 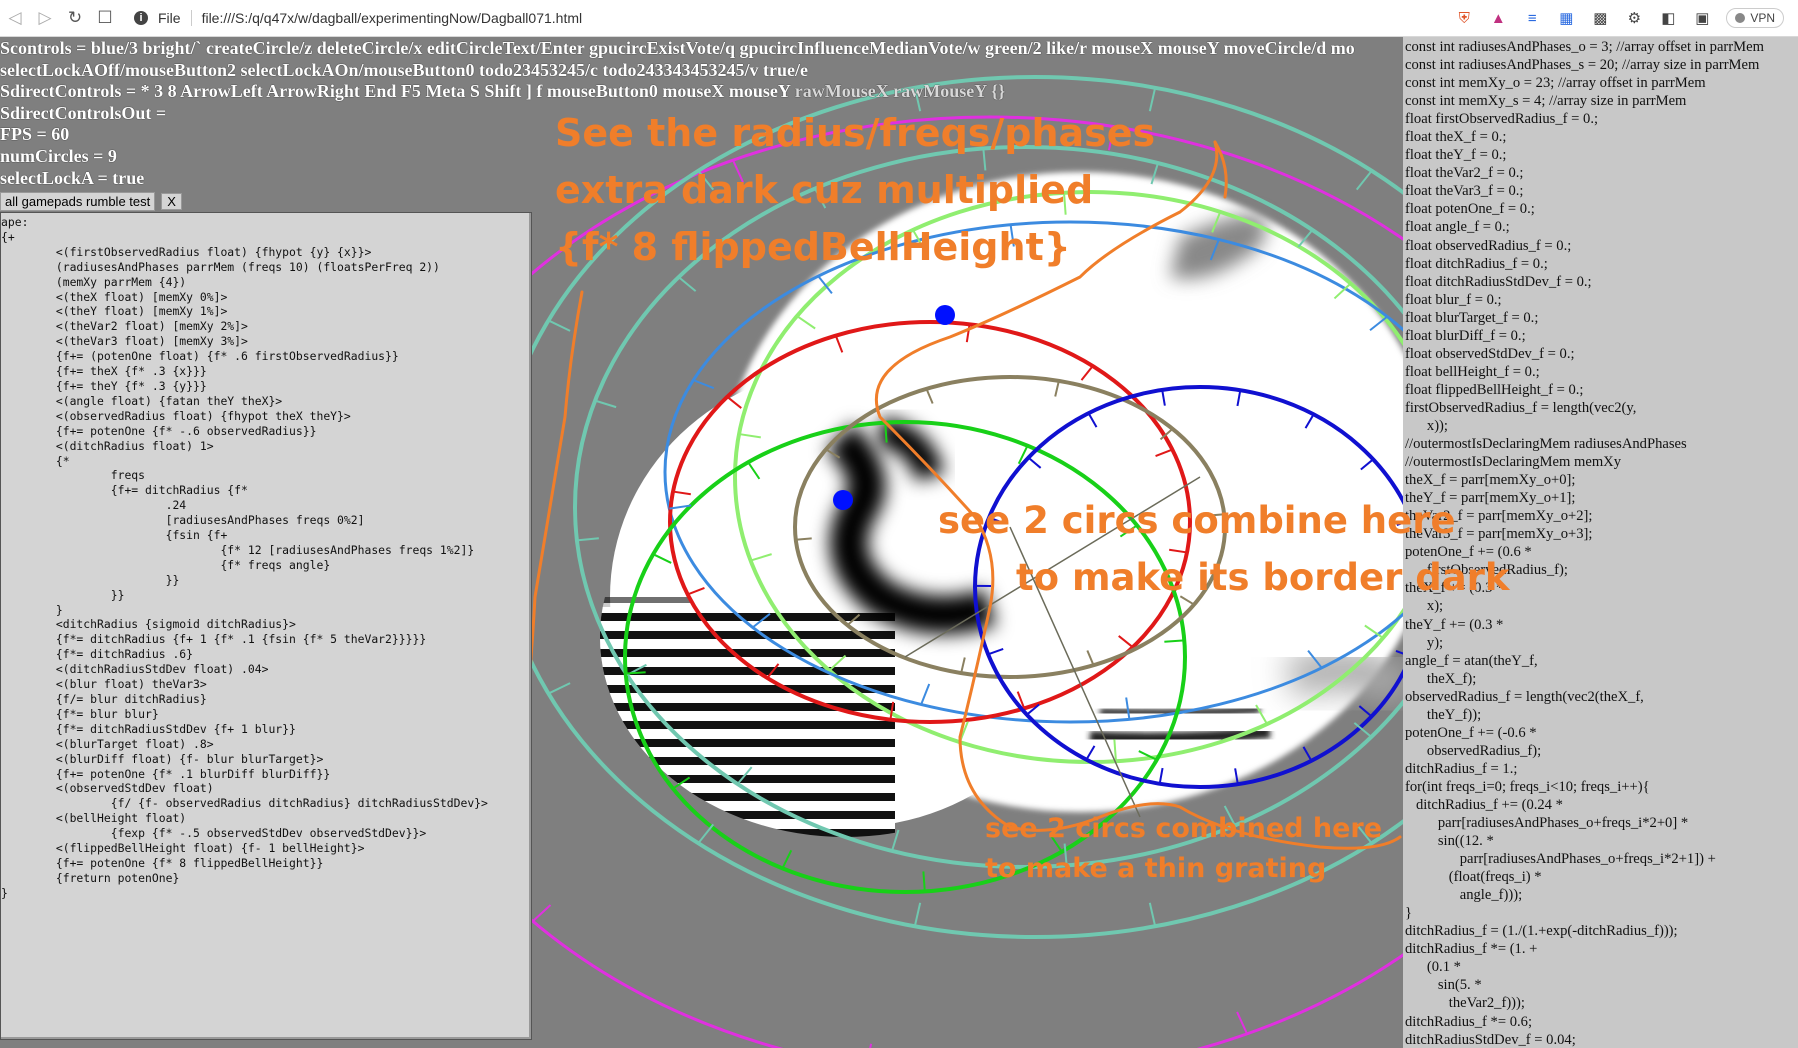 What do you see at coordinates (1468, 1021) in the screenshot?
I see `glsl-line: ditchRadius_f *= 0.6;` at bounding box center [1468, 1021].